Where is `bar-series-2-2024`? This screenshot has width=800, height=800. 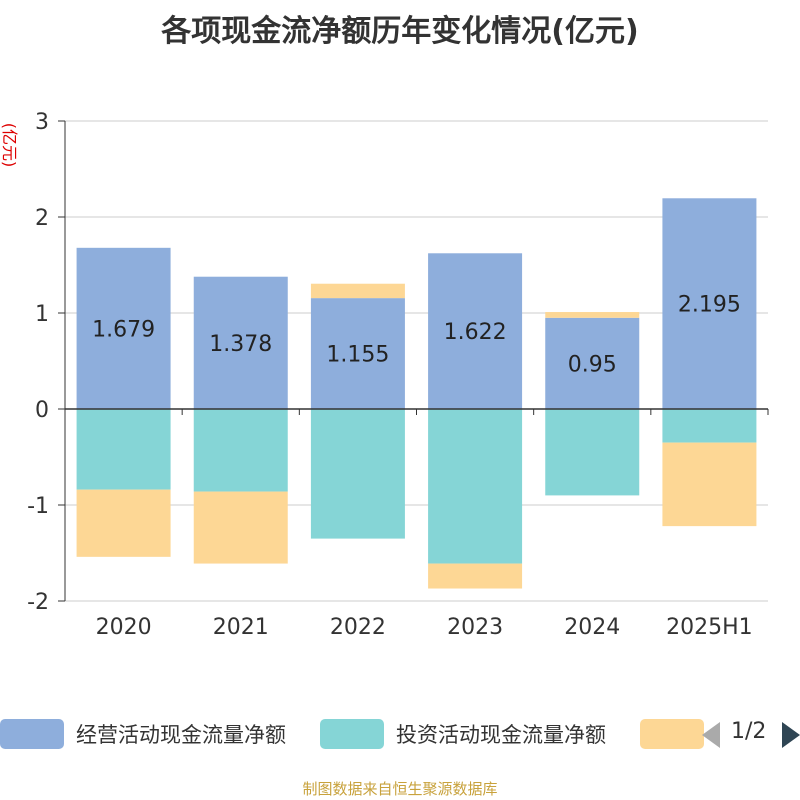
bar-series-2-2024 is located at coordinates (592, 315).